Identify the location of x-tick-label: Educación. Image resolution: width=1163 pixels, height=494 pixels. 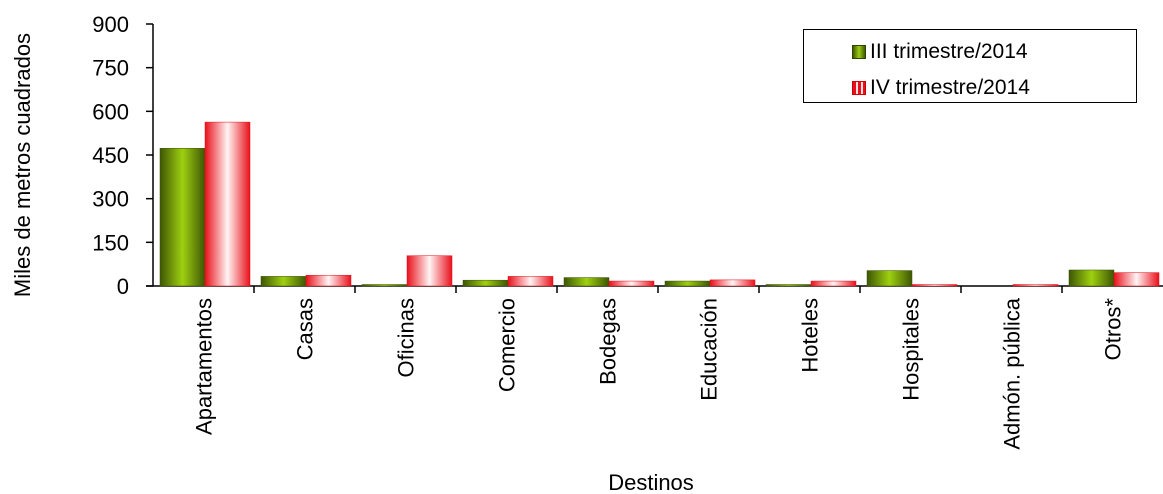
(709, 349).